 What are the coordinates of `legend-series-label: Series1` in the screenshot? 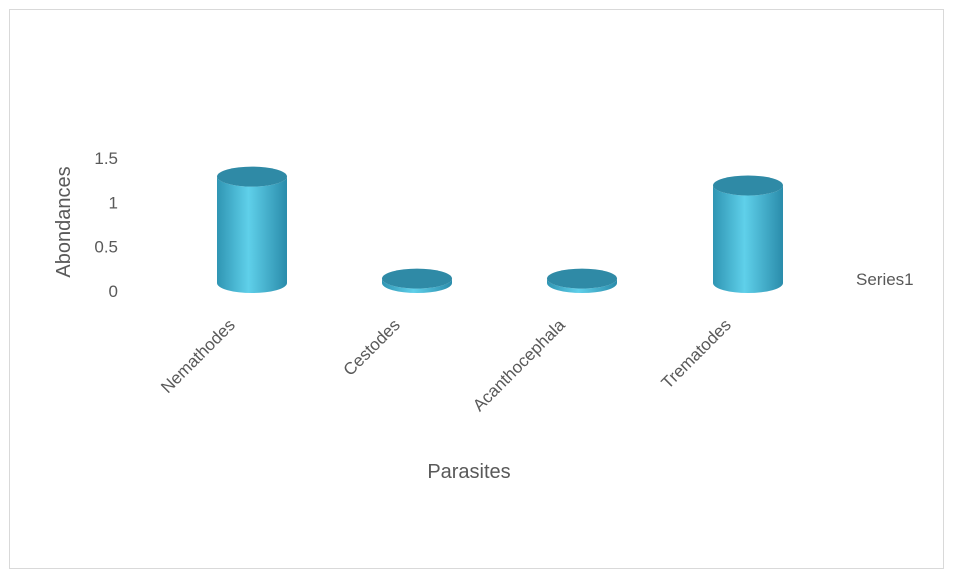 It's located at (885, 279).